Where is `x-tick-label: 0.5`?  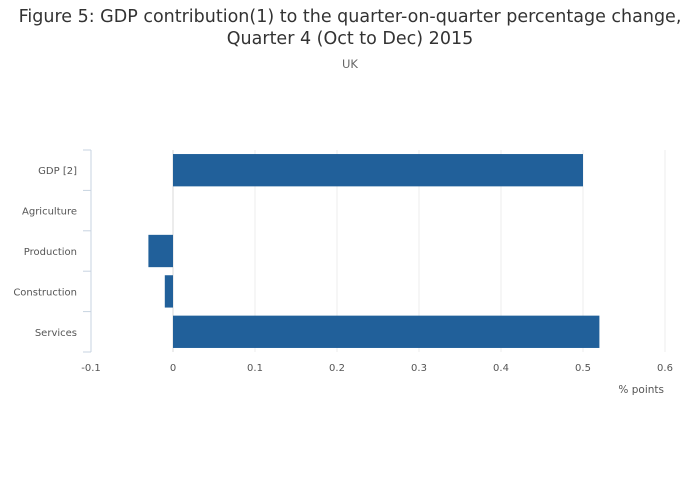 x-tick-label: 0.5 is located at coordinates (583, 368).